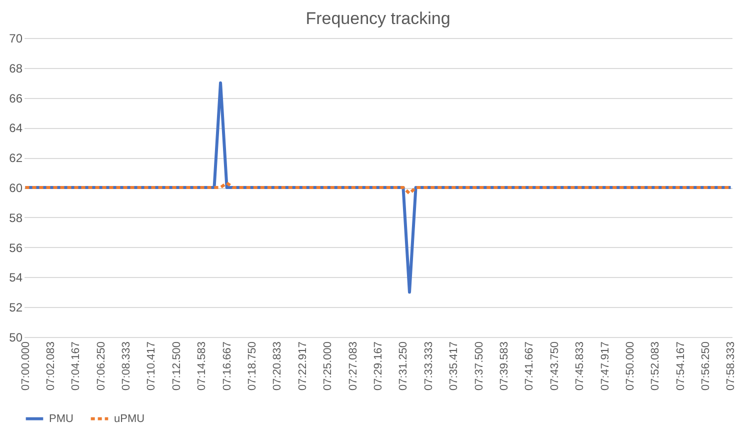 Image resolution: width=744 pixels, height=433 pixels. What do you see at coordinates (530, 366) in the screenshot?
I see `x-tick-label: 07:41.667` at bounding box center [530, 366].